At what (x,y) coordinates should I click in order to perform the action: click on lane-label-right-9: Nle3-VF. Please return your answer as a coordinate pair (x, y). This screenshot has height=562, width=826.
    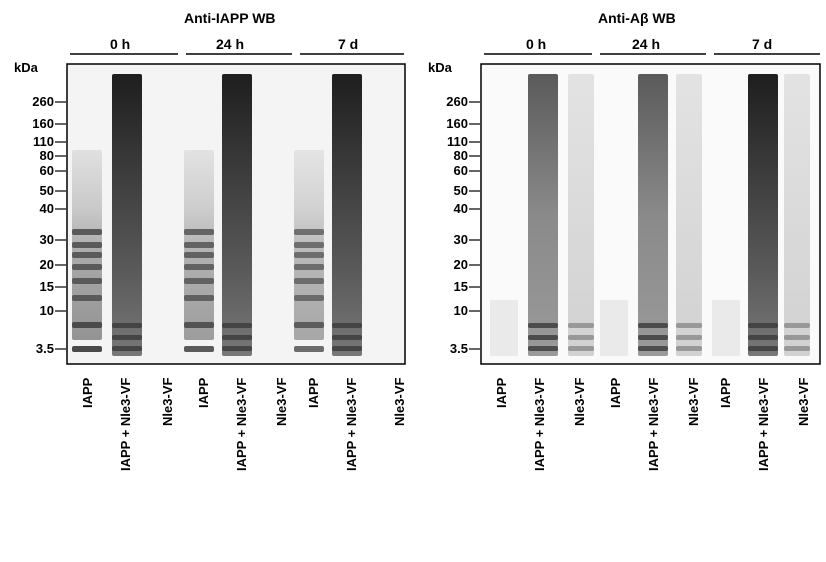
    Looking at the image, I should click on (803, 401).